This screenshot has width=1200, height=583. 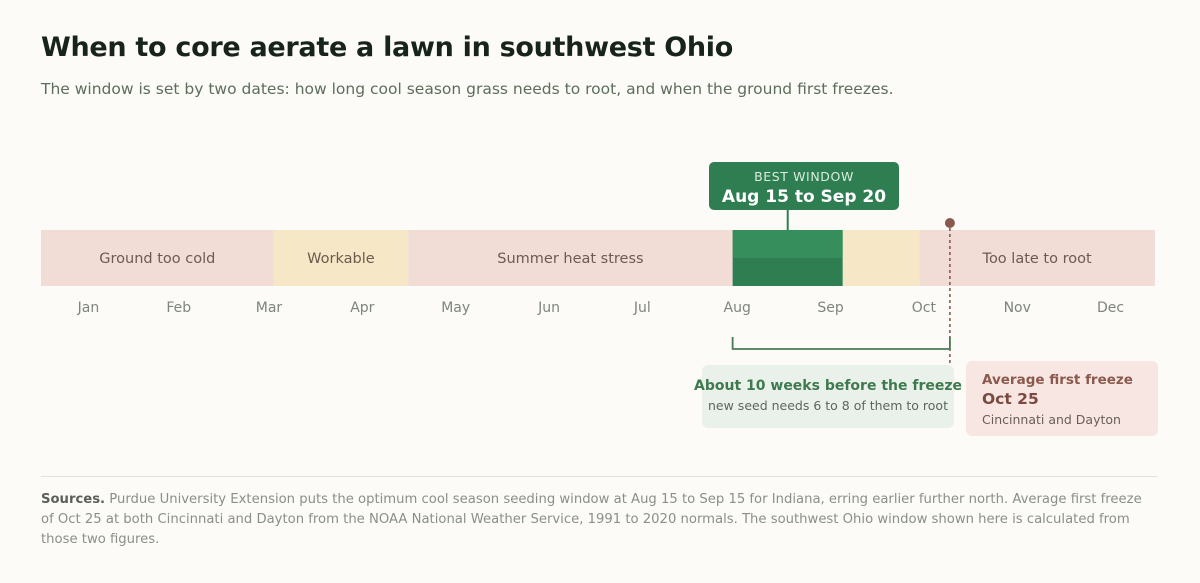 What do you see at coordinates (828, 396) in the screenshot?
I see `rooting-callout` at bounding box center [828, 396].